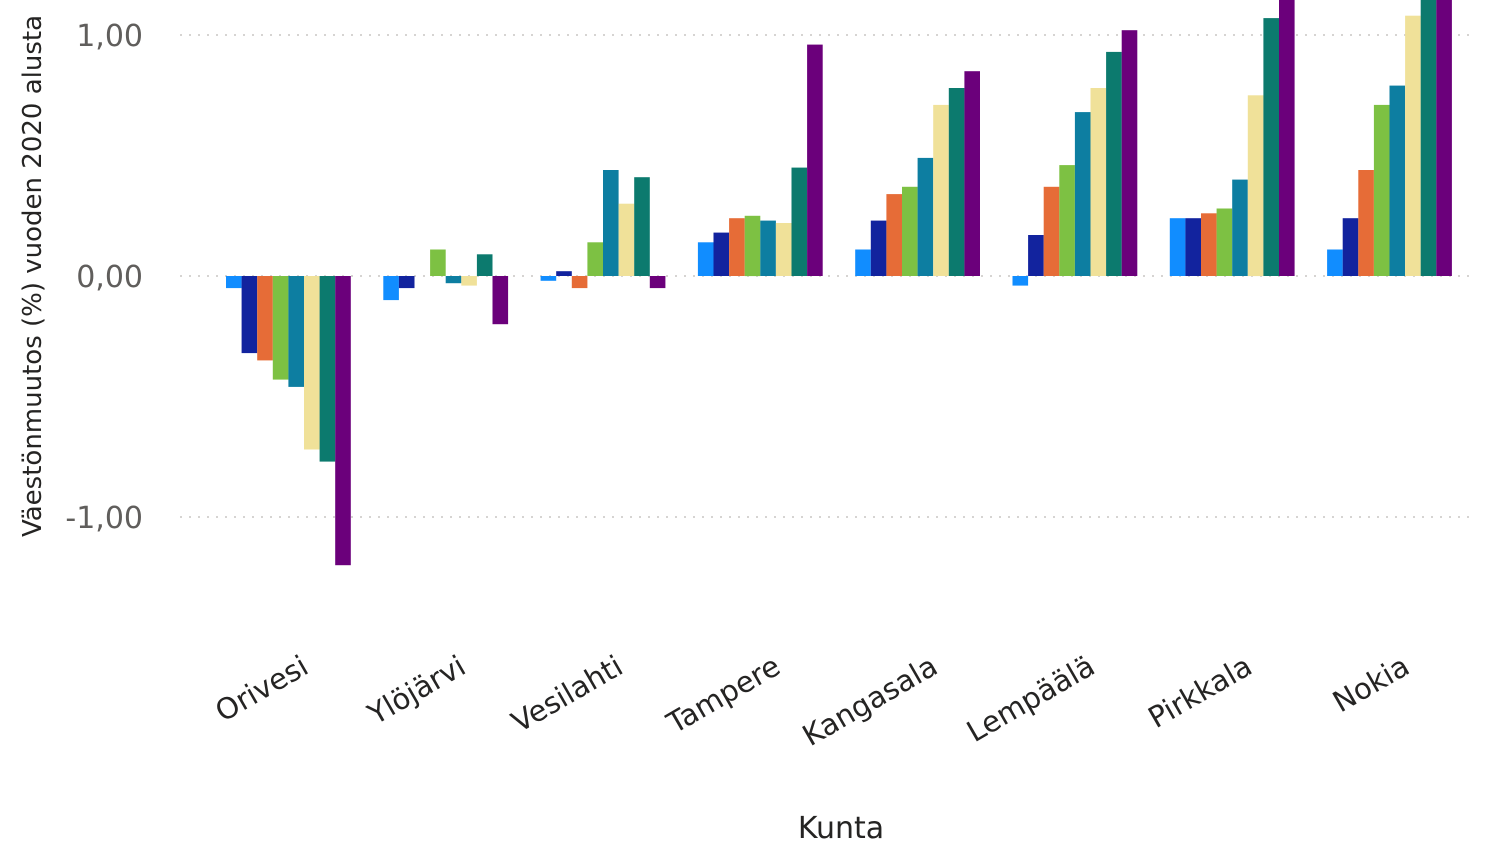  I want to click on y-tick-label: 0,00, so click(109, 277).